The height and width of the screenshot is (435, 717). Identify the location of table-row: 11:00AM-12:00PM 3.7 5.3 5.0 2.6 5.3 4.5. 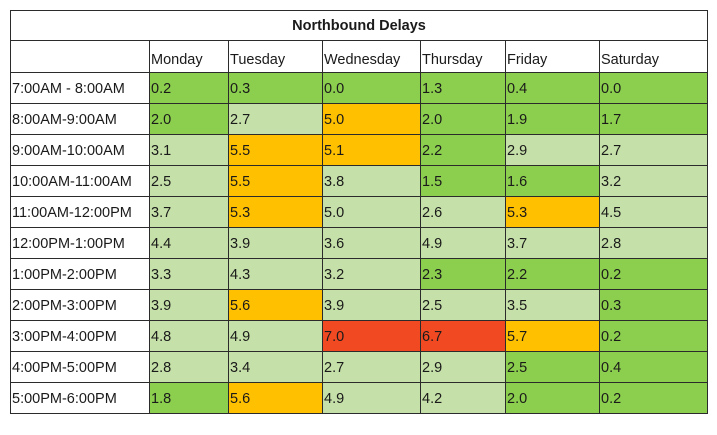
(359, 212).